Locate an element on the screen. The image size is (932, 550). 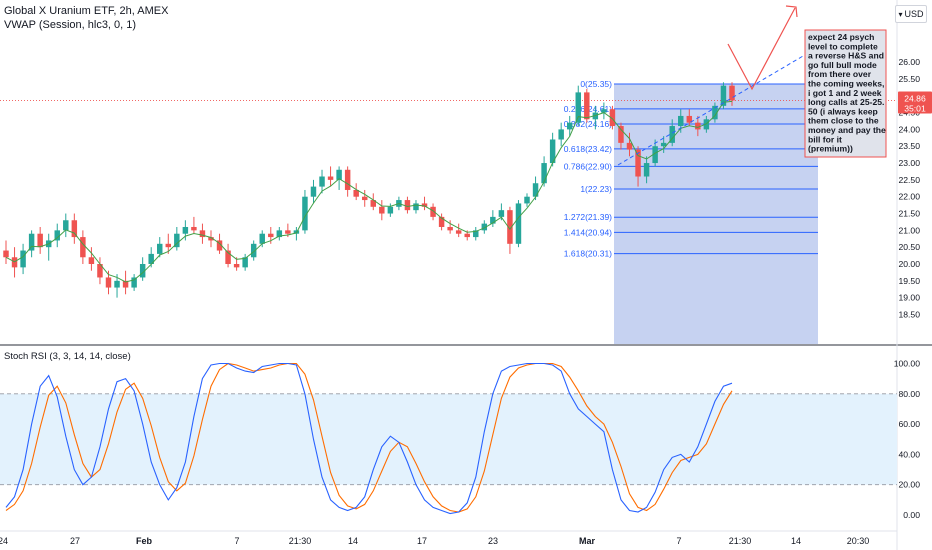
price-axis-tick: 22.00 is located at coordinates (909, 197).